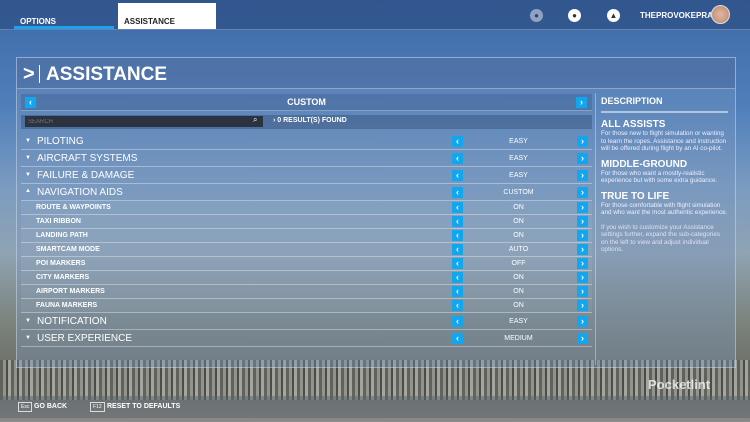 The height and width of the screenshot is (422, 750). What do you see at coordinates (679, 384) in the screenshot?
I see `watermark: Pocketlint` at bounding box center [679, 384].